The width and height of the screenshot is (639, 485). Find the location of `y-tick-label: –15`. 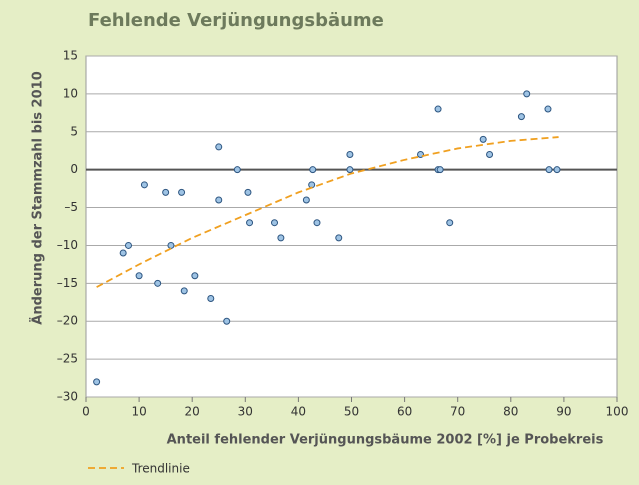

y-tick-label: –15 is located at coordinates (67, 283).